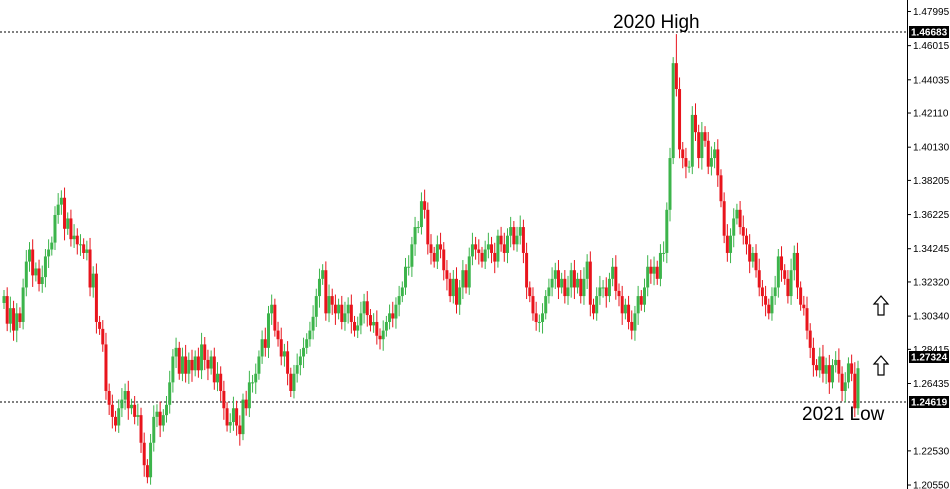 The width and height of the screenshot is (950, 489). I want to click on y-tick-label: 1.36225, so click(931, 215).